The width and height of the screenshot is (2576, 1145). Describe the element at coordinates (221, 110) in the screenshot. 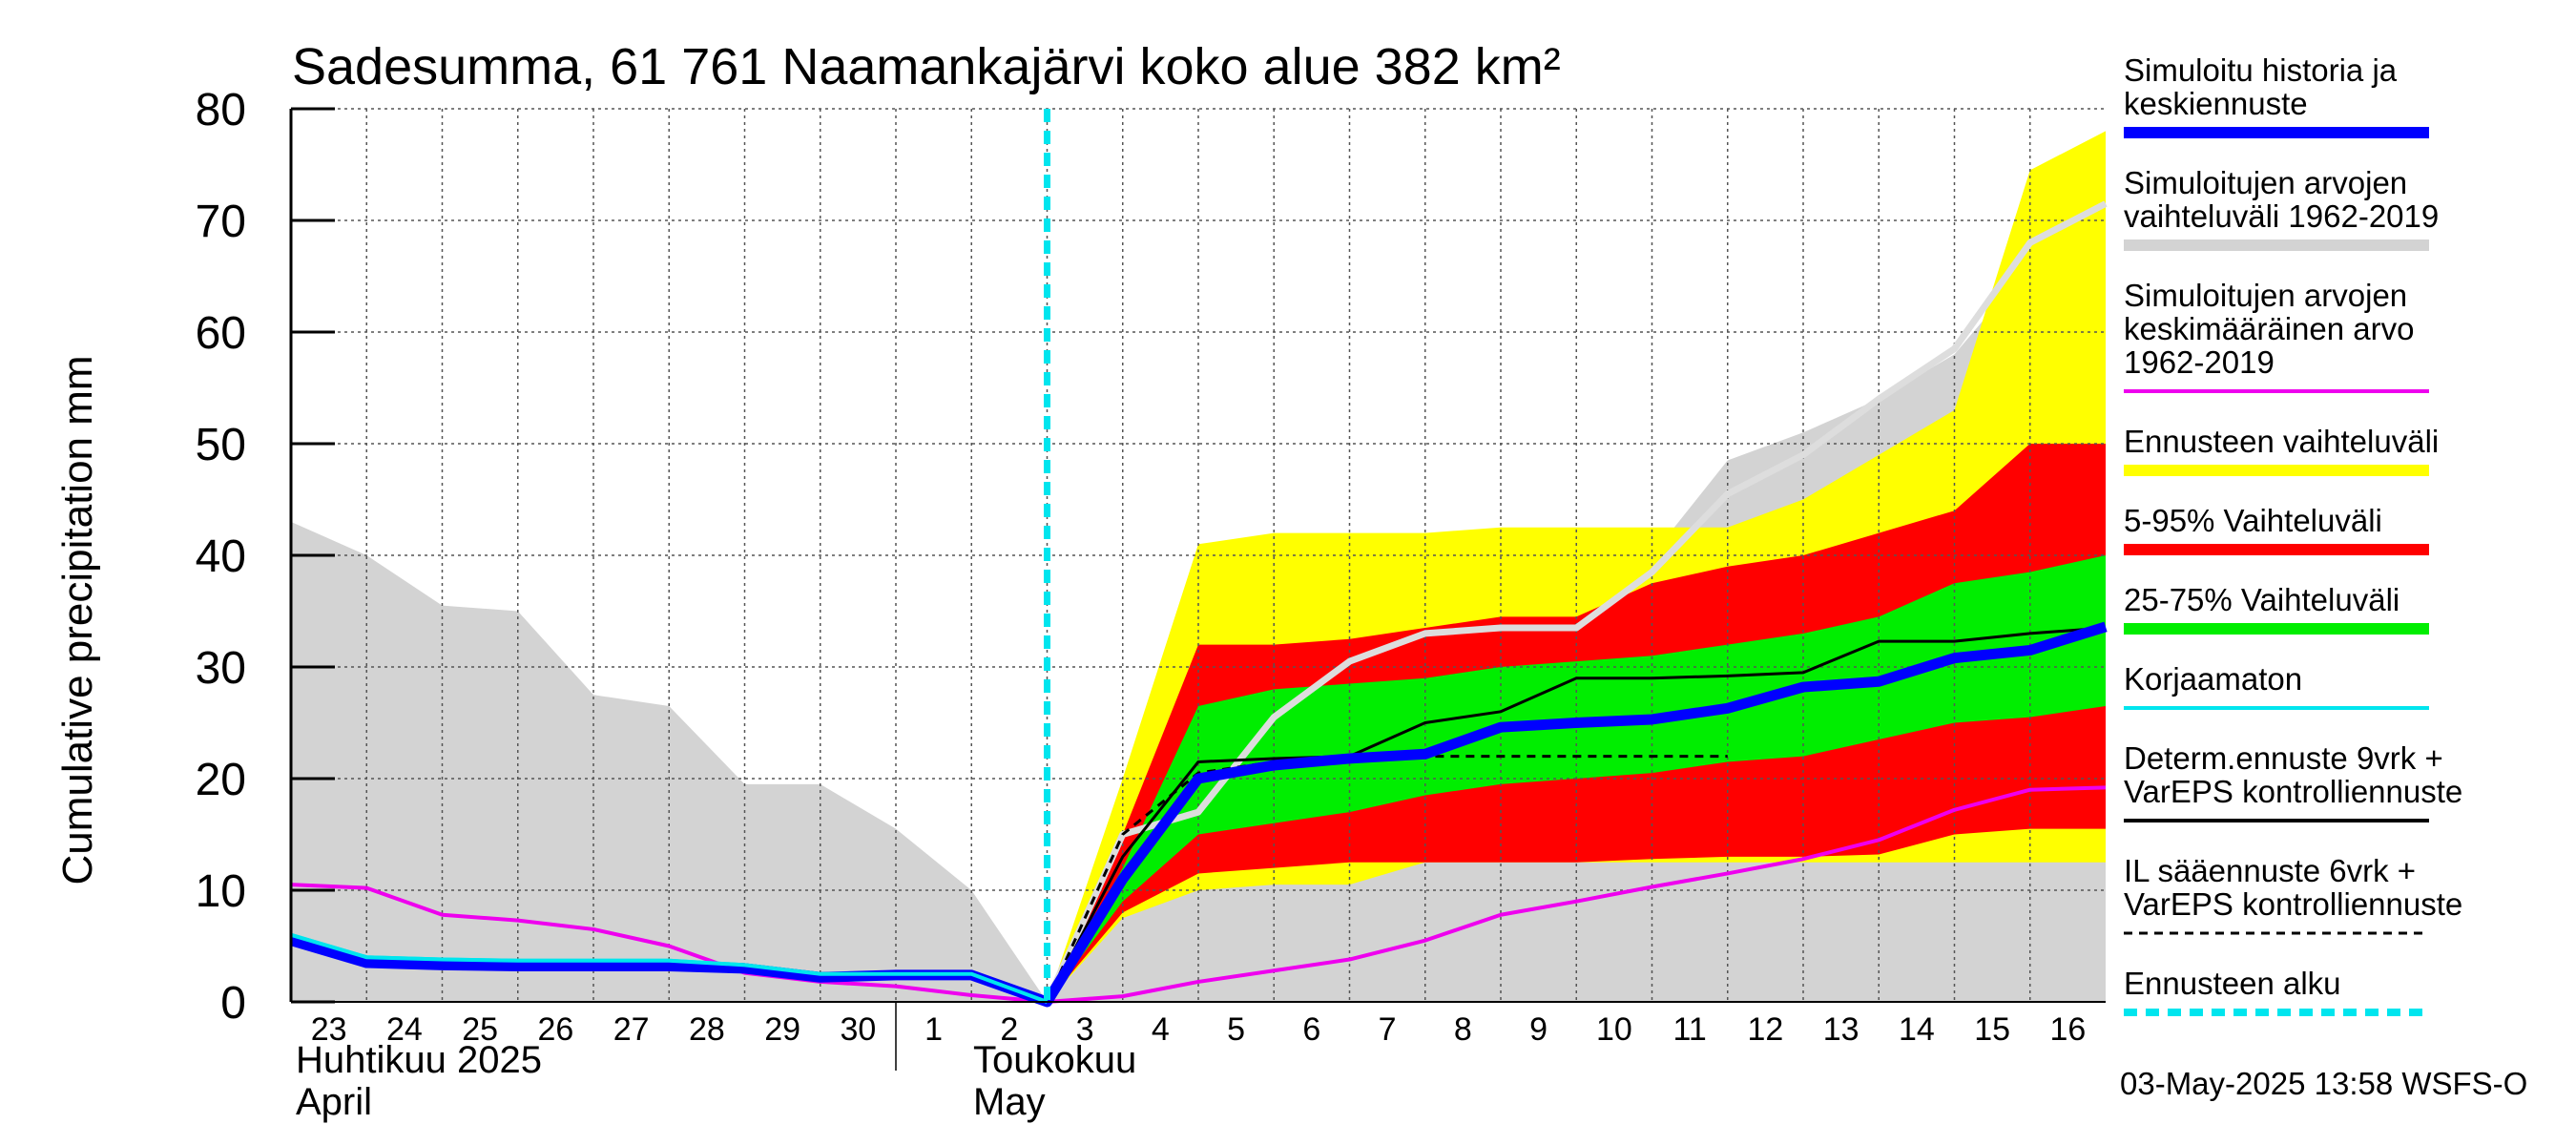

I see `y-tick-label: 80` at that location.